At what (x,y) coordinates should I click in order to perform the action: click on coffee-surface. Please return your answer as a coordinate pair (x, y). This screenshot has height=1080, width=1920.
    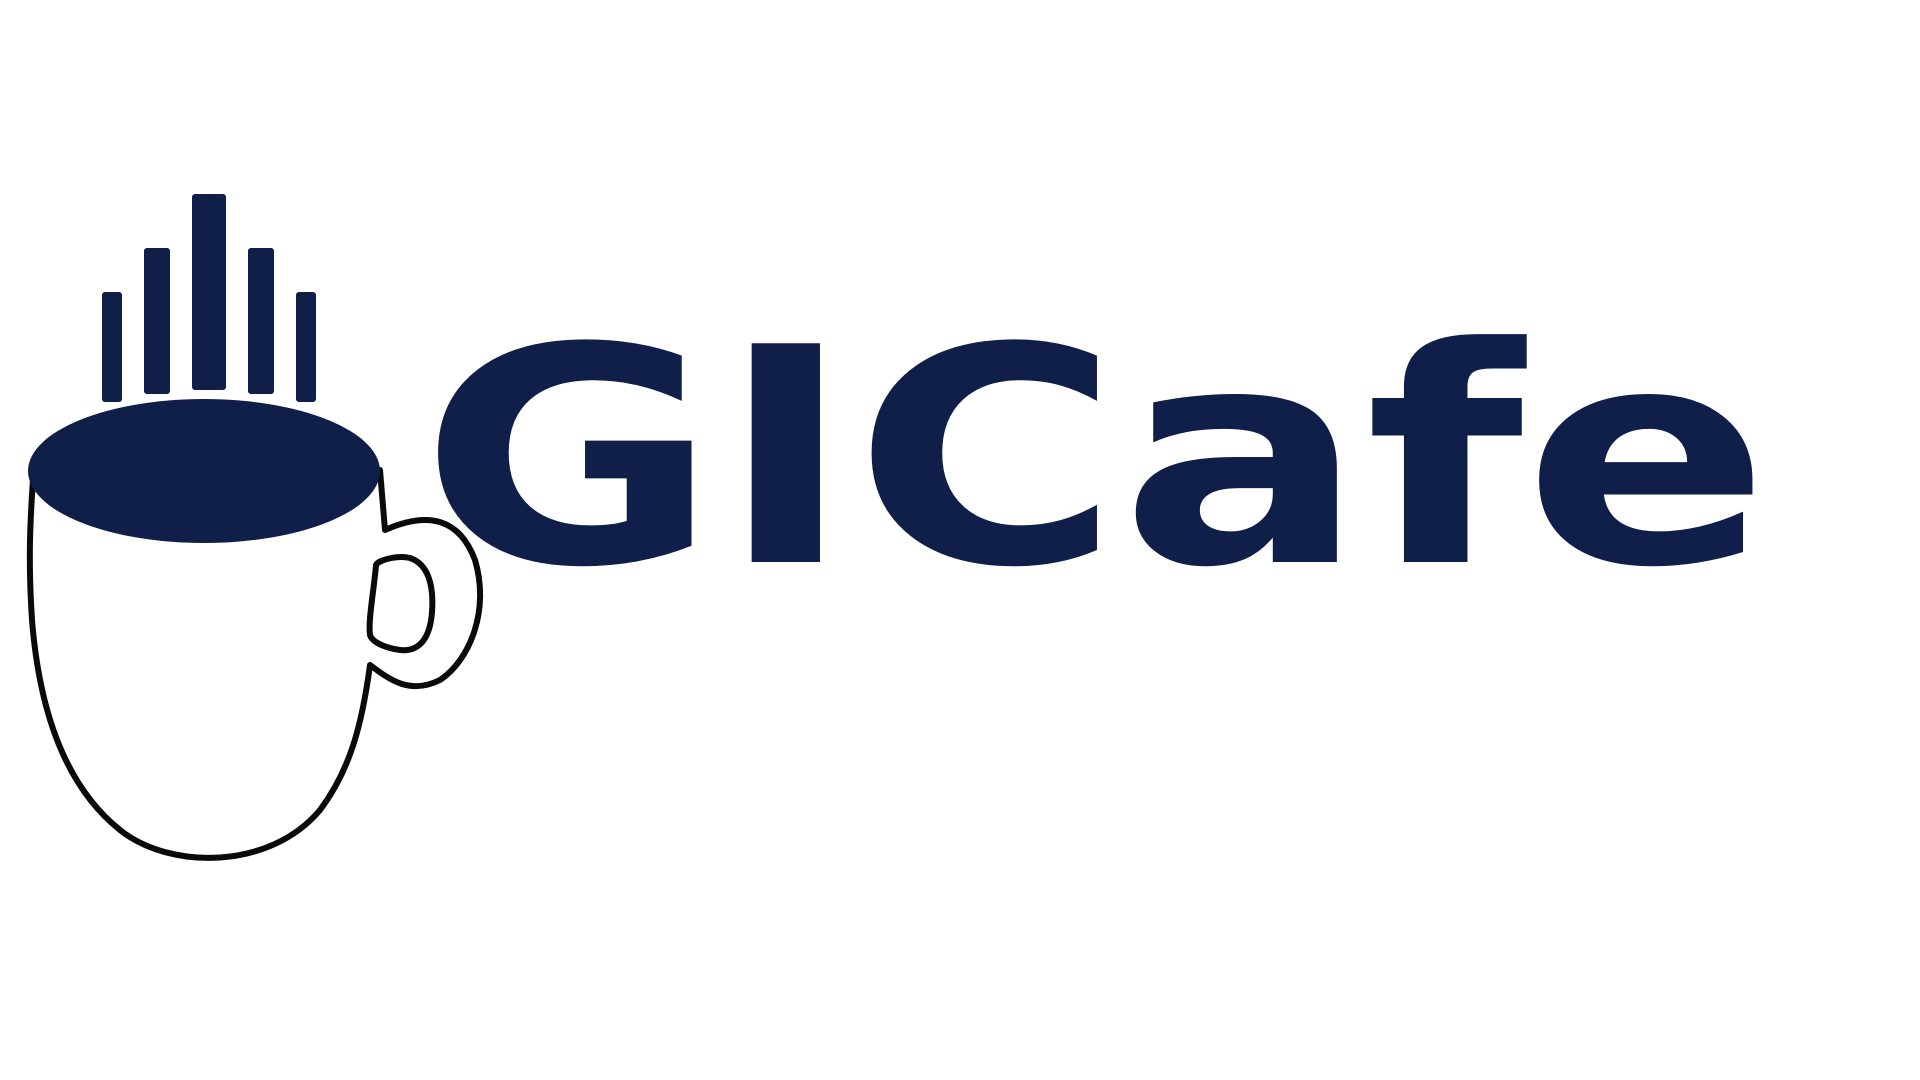
    Looking at the image, I should click on (204, 471).